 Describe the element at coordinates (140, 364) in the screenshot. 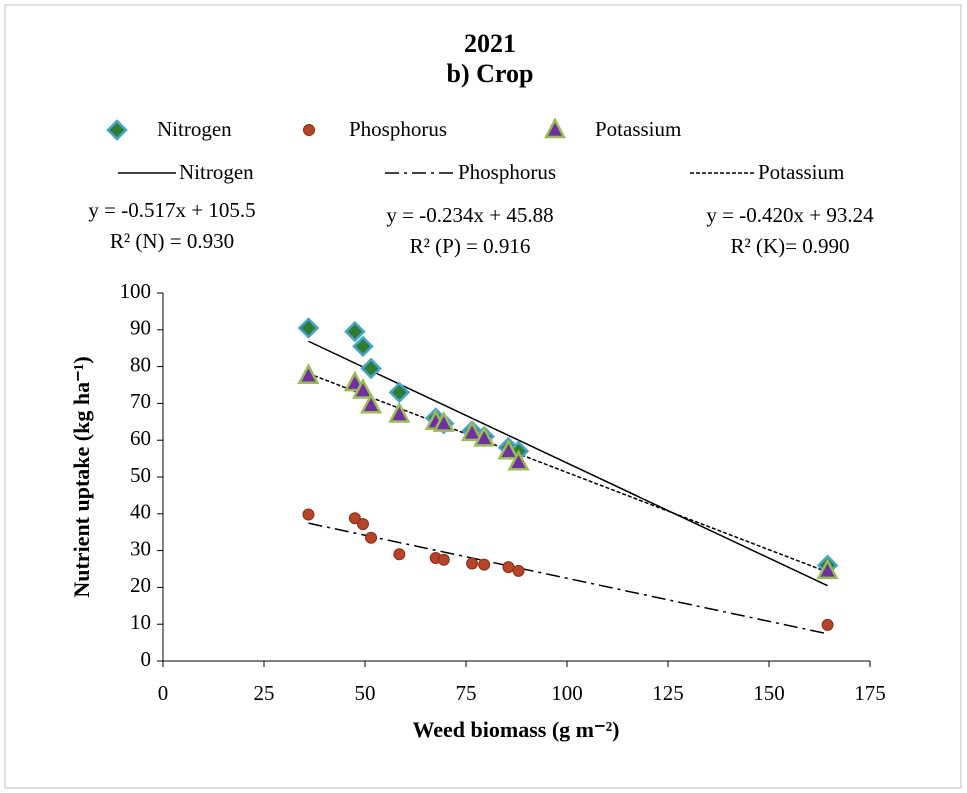

I see `y-tick-label: 80` at that location.